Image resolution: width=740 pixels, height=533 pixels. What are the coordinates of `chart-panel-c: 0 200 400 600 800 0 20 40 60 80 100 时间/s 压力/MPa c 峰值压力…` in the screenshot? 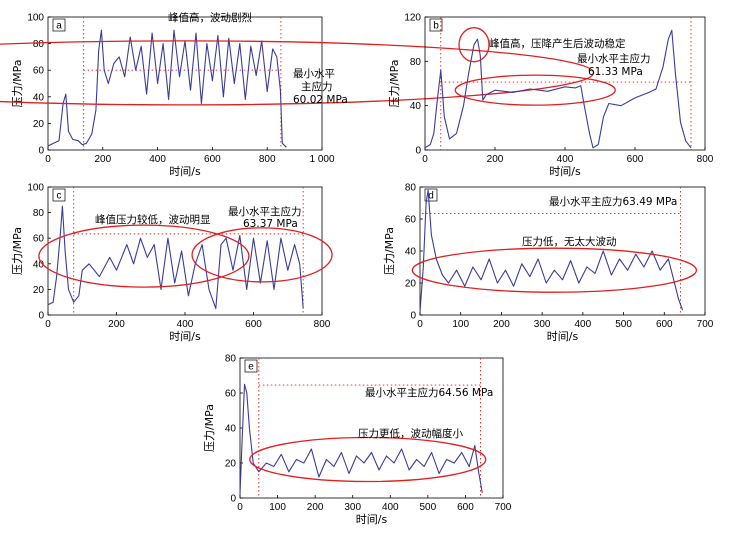 It's located at (172, 263).